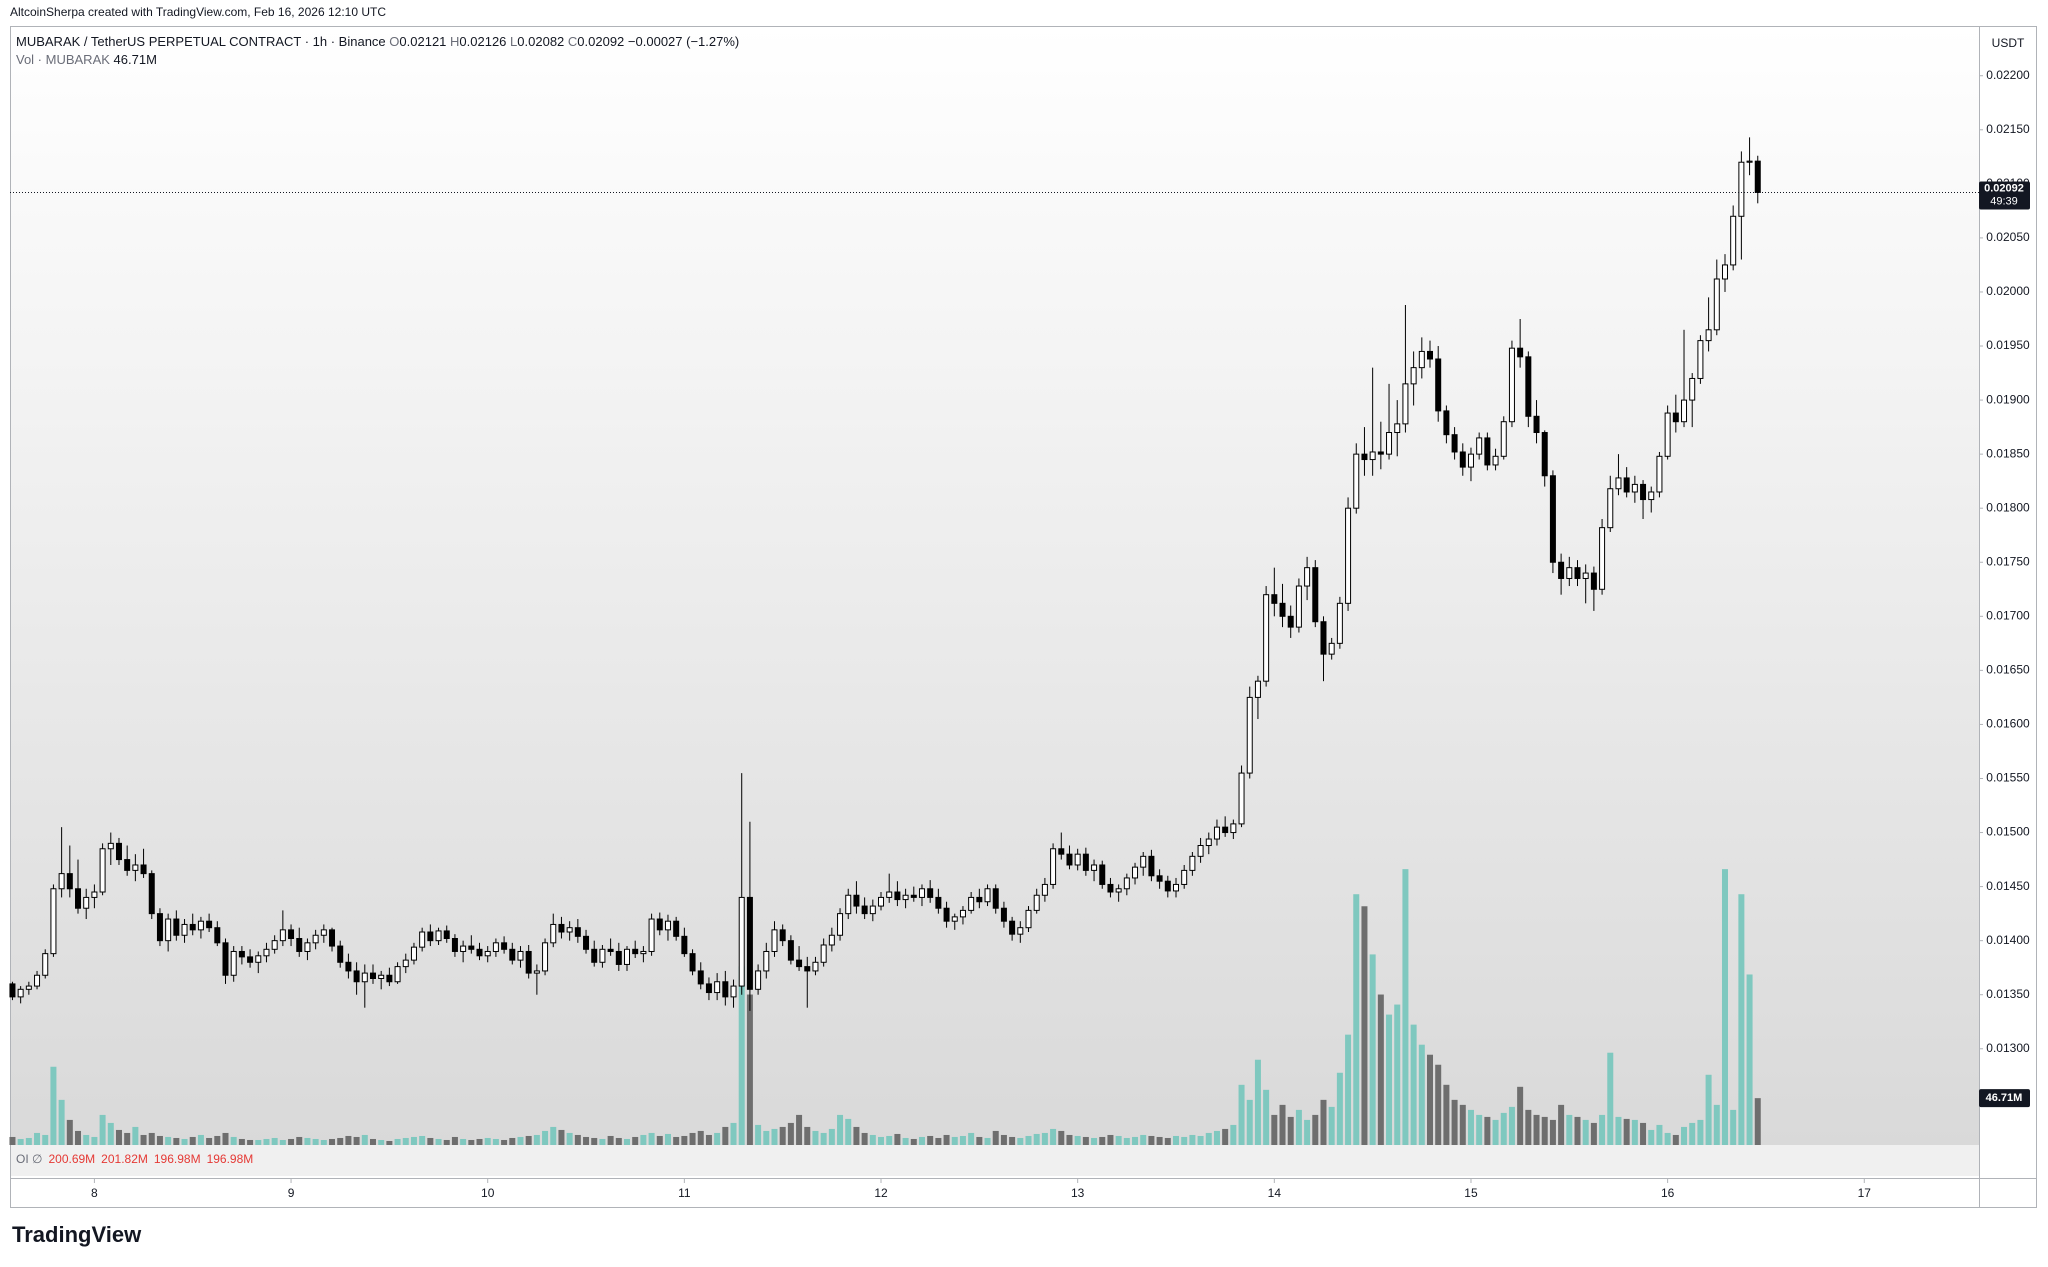 Image resolution: width=2048 pixels, height=1267 pixels. What do you see at coordinates (37, 1159) in the screenshot?
I see `oi-symbol: ∅` at bounding box center [37, 1159].